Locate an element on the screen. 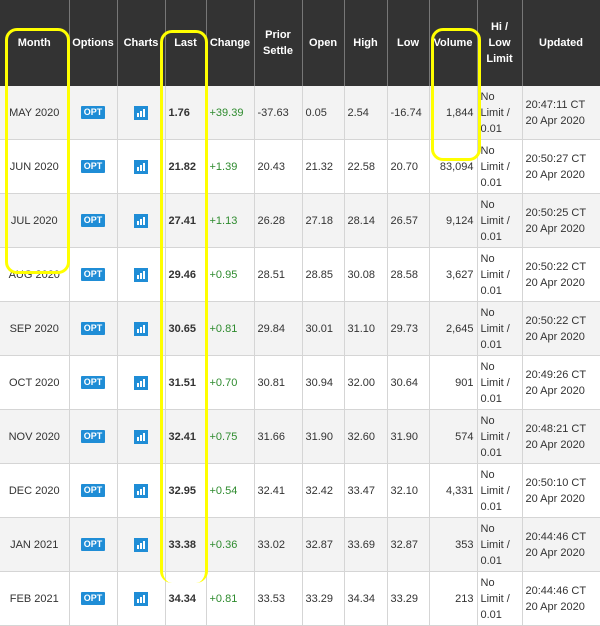  open-cell: 21.32 is located at coordinates (323, 166).